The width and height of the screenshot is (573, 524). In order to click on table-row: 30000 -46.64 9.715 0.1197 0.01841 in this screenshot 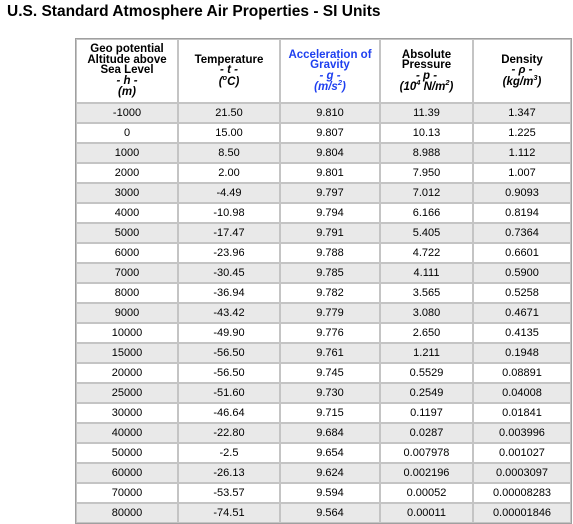, I will do `click(323, 413)`.